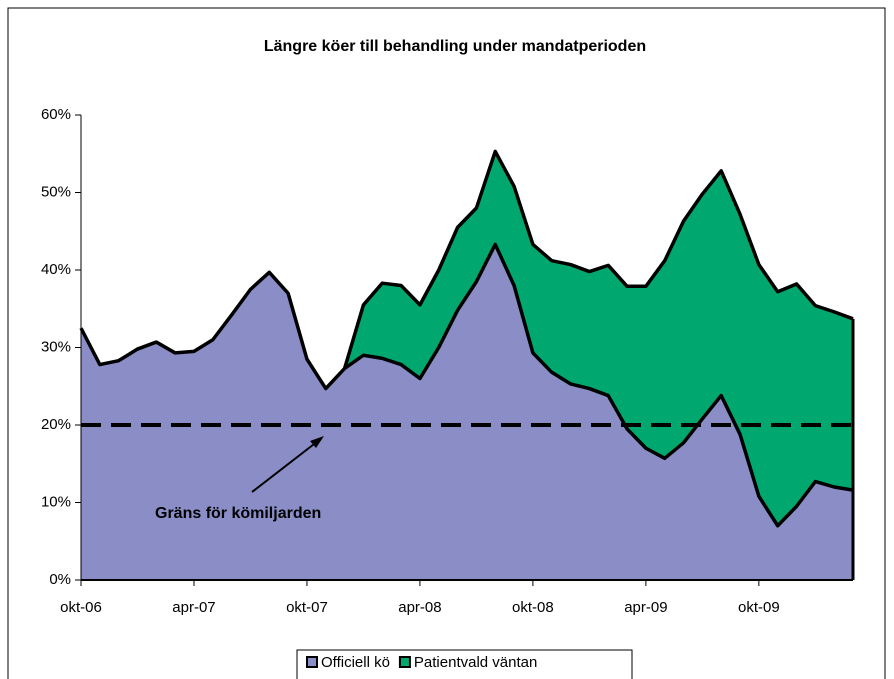  What do you see at coordinates (533, 607) in the screenshot?
I see `x-tick-label: okt-08` at bounding box center [533, 607].